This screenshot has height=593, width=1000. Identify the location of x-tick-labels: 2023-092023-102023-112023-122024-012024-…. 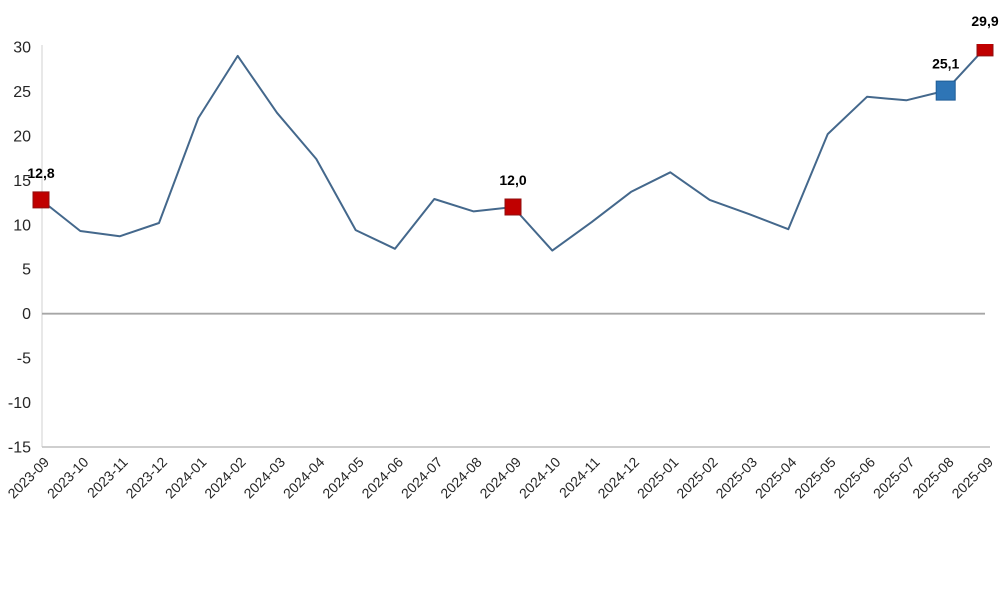
(500, 478).